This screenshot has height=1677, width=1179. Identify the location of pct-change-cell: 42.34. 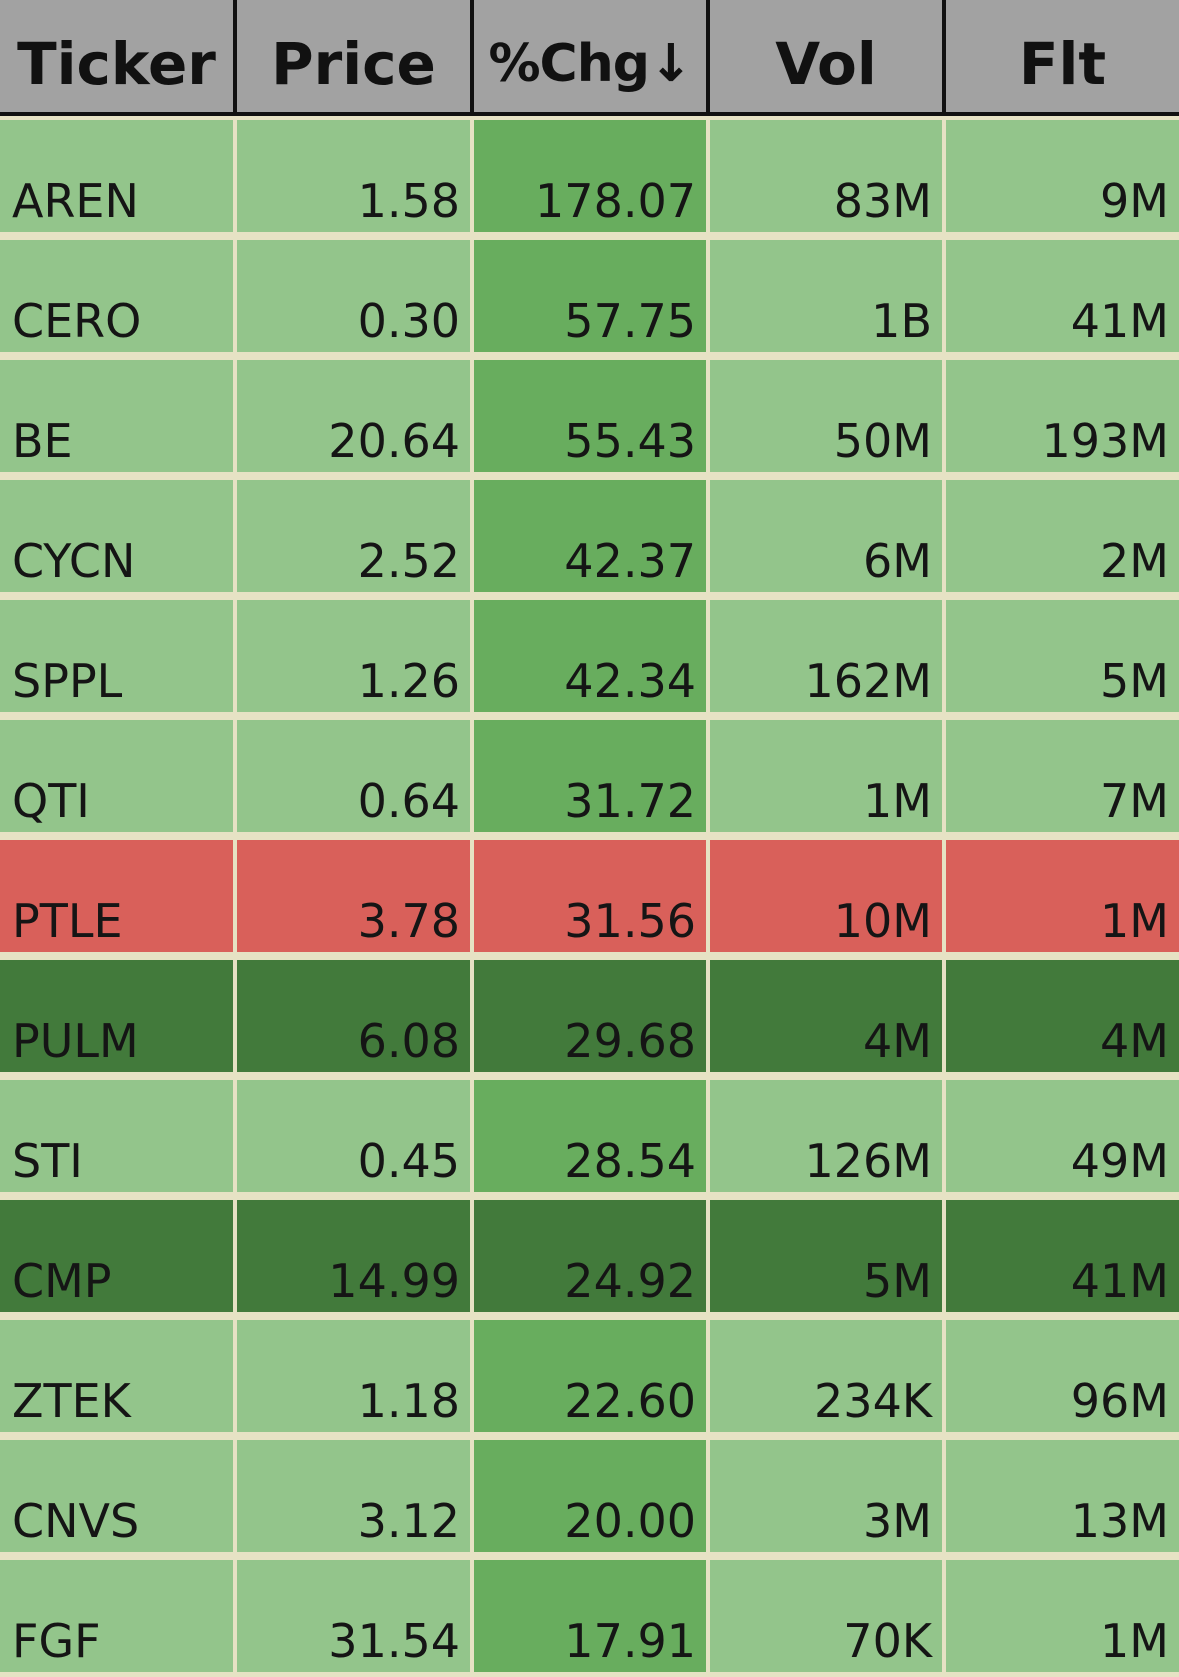
(590, 656).